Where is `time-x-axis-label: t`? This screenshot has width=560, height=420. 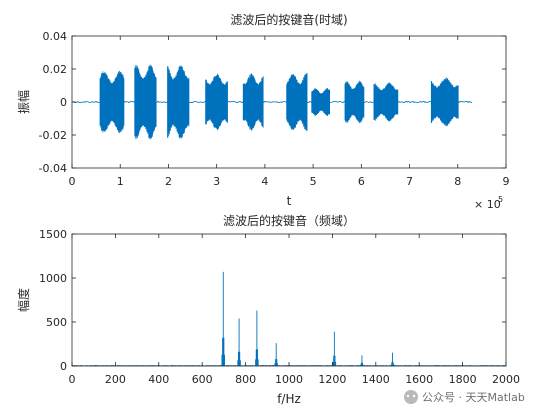
time-x-axis-label: t is located at coordinates (289, 201).